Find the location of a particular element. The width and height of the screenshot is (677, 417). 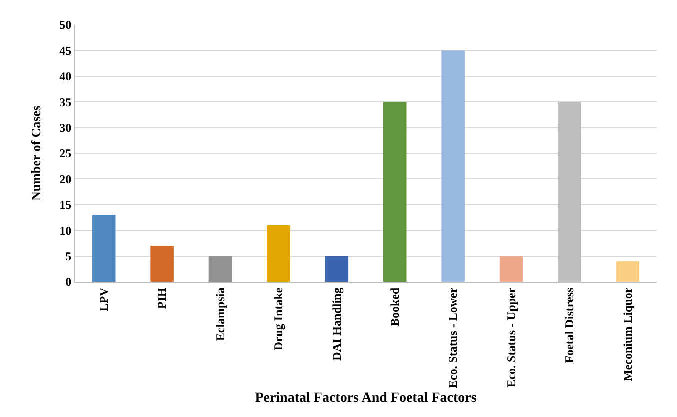

x-tick-label: PIH is located at coordinates (162, 298).